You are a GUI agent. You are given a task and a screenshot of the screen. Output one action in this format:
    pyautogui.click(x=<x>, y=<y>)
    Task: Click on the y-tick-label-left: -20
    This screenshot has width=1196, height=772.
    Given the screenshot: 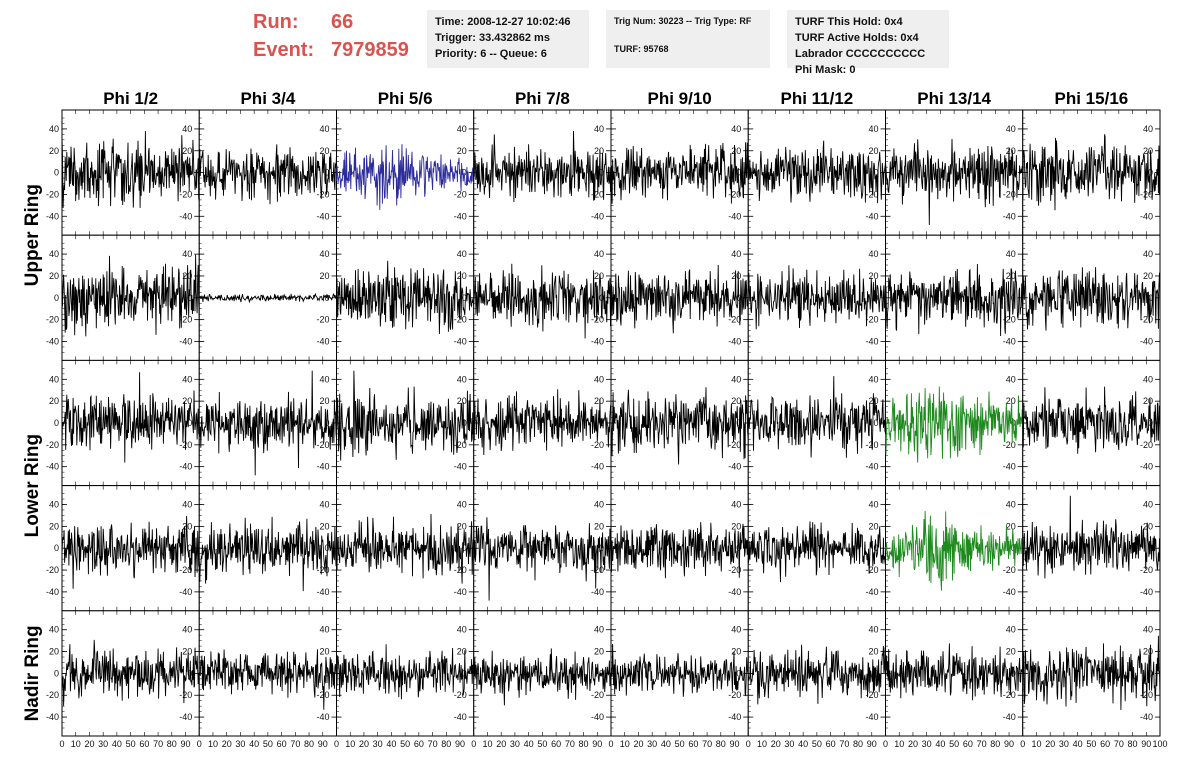 What is the action you would take?
    pyautogui.click(x=52, y=570)
    